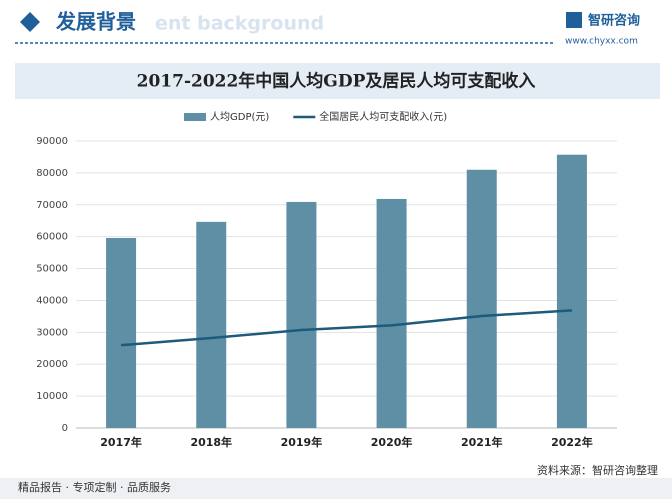 The width and height of the screenshot is (672, 503). I want to click on x-tick-label: 2020年, so click(392, 442).